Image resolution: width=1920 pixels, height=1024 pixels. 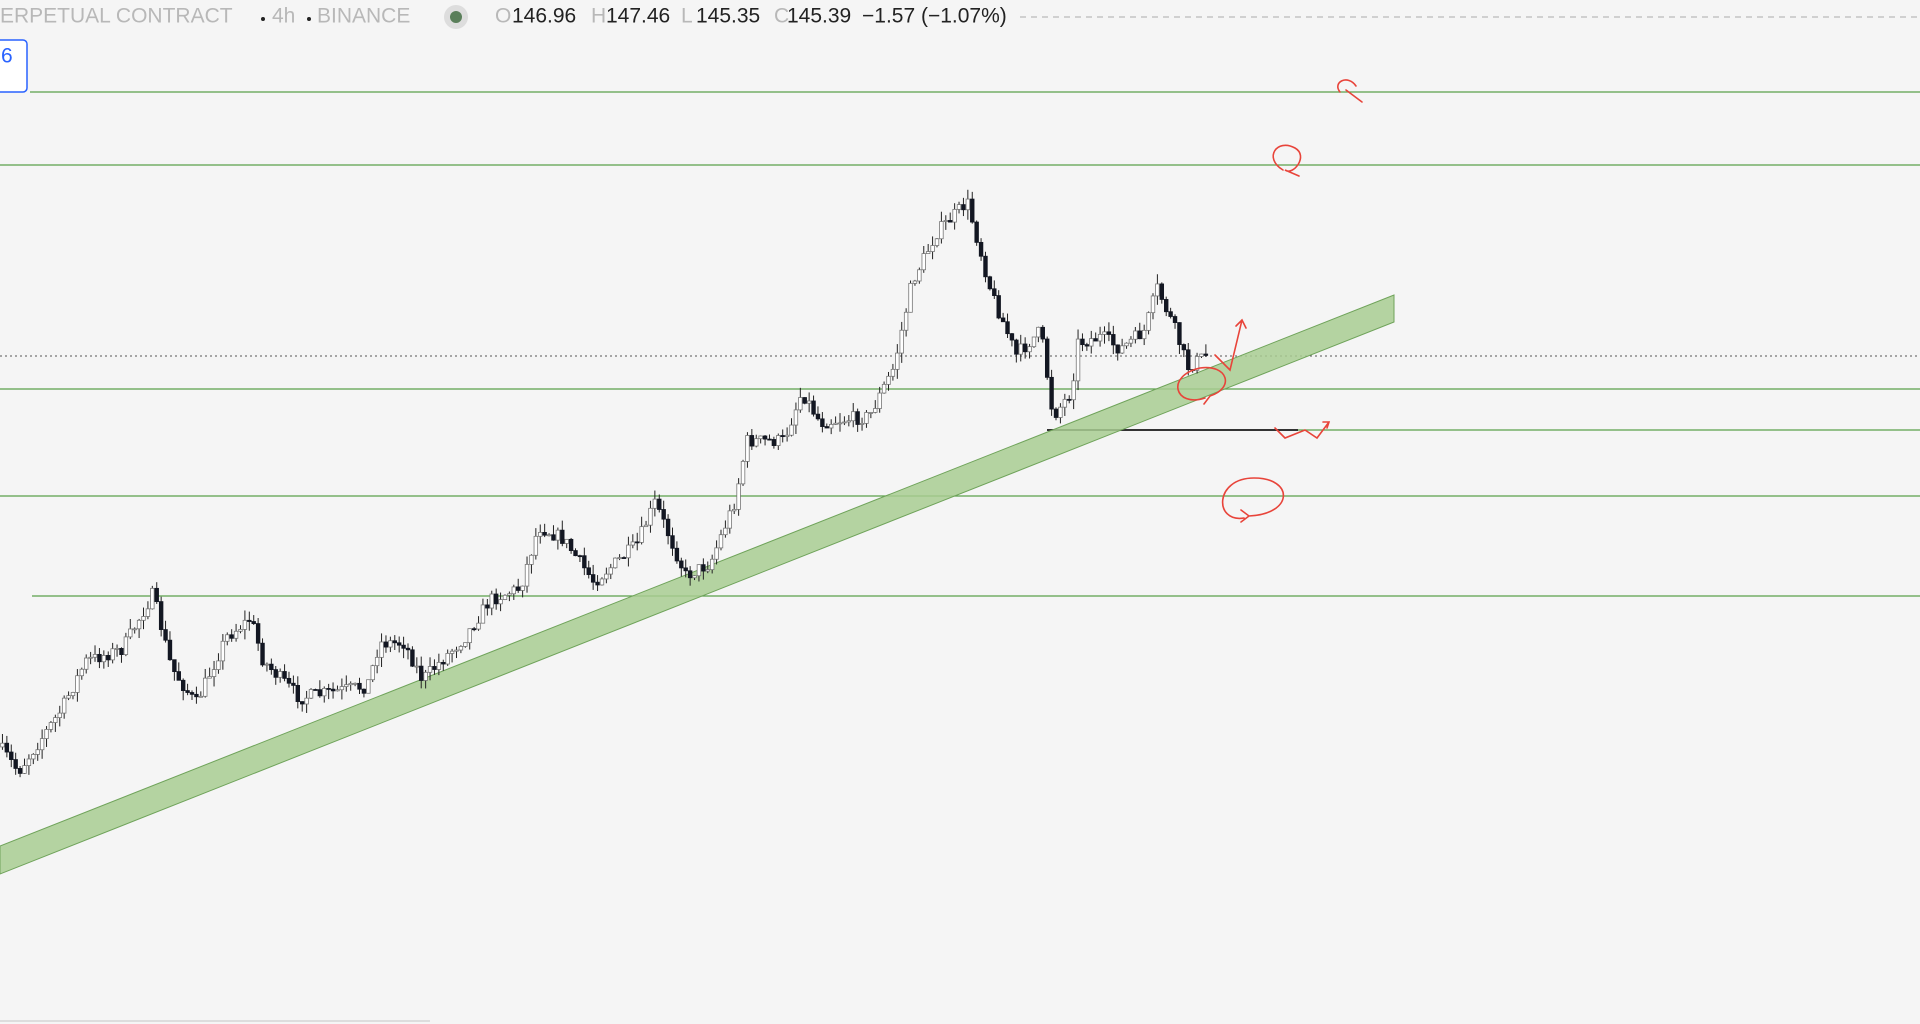 I want to click on exchange: BINANCE, so click(x=363, y=16).